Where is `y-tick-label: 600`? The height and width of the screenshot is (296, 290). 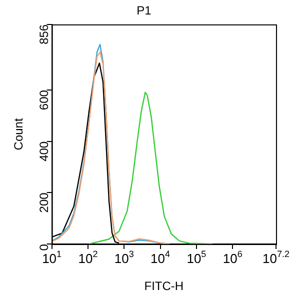
y-tick-label: 600 is located at coordinates (44, 100).